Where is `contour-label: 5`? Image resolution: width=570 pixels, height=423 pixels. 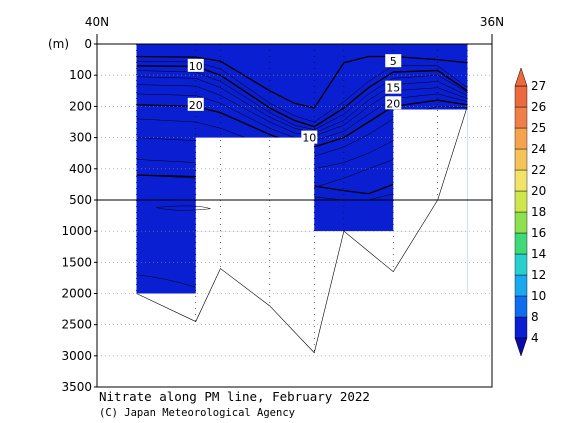
contour-label: 5 is located at coordinates (393, 61).